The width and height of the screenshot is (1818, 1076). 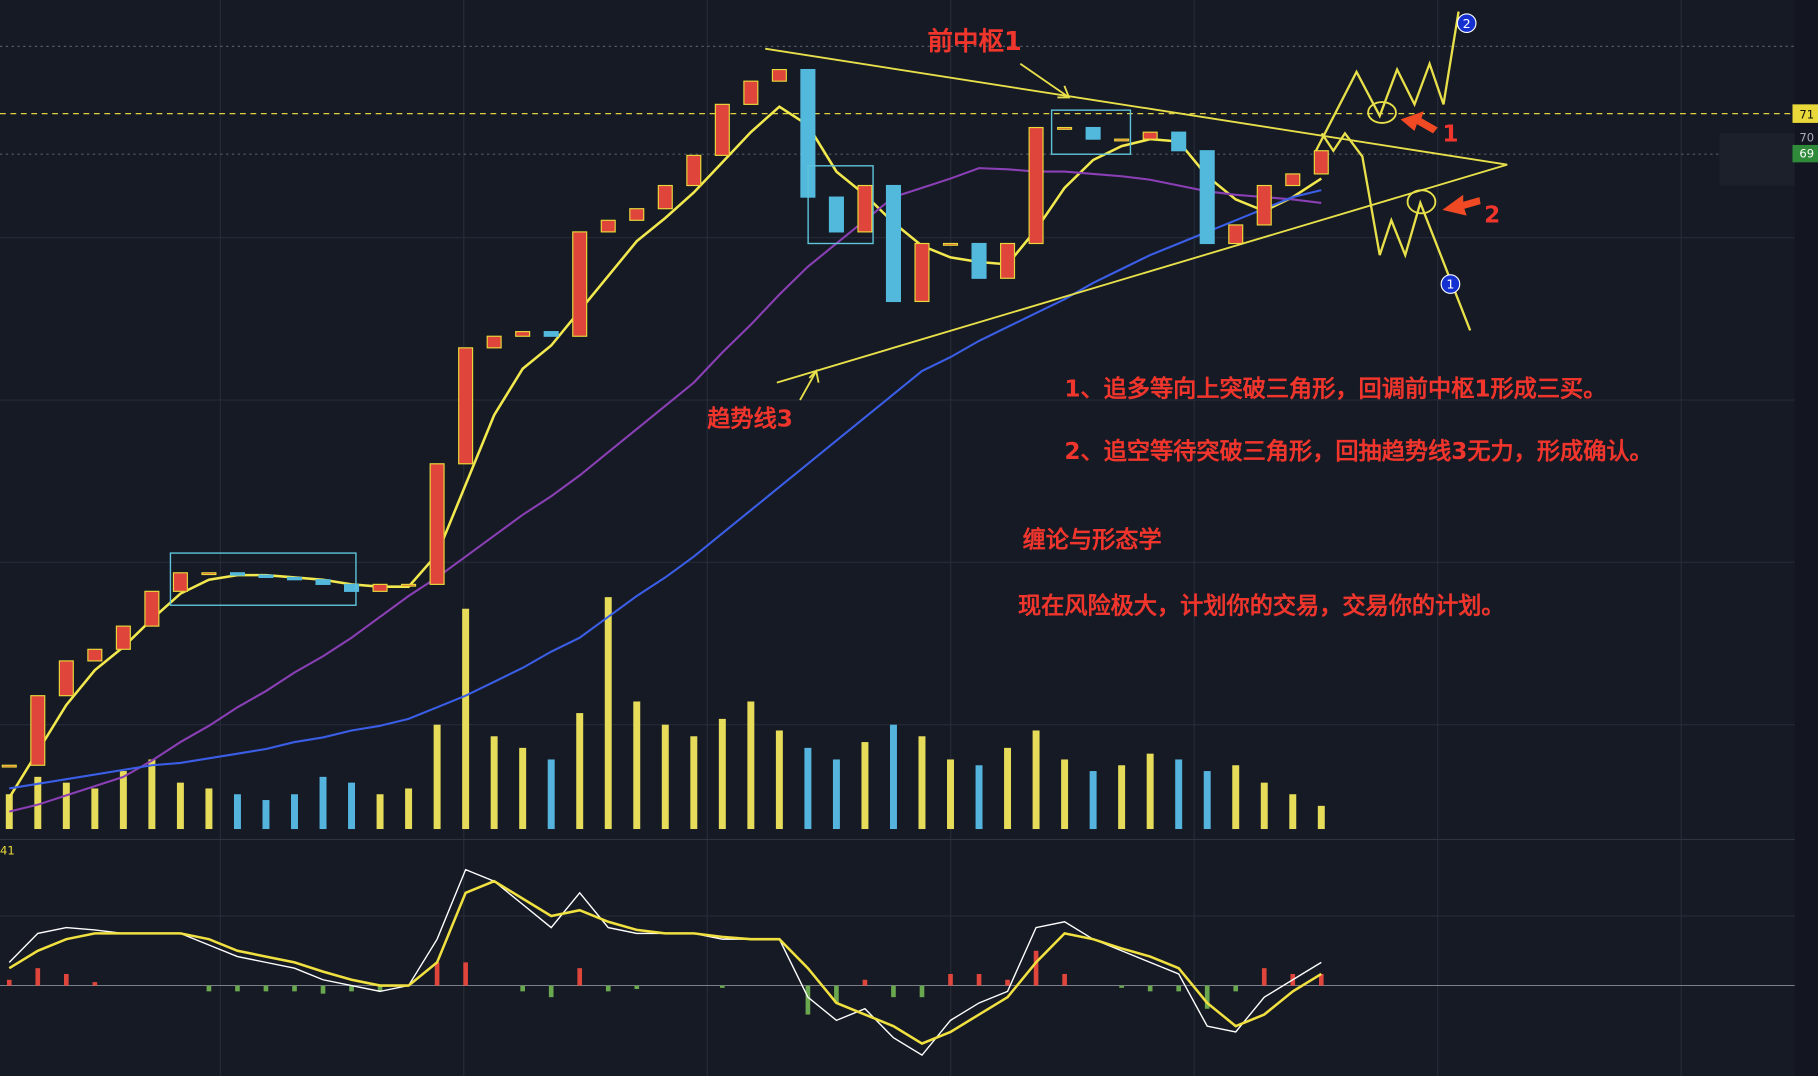 What do you see at coordinates (1092, 539) in the screenshot?
I see `annotation: 缠论与形态学` at bounding box center [1092, 539].